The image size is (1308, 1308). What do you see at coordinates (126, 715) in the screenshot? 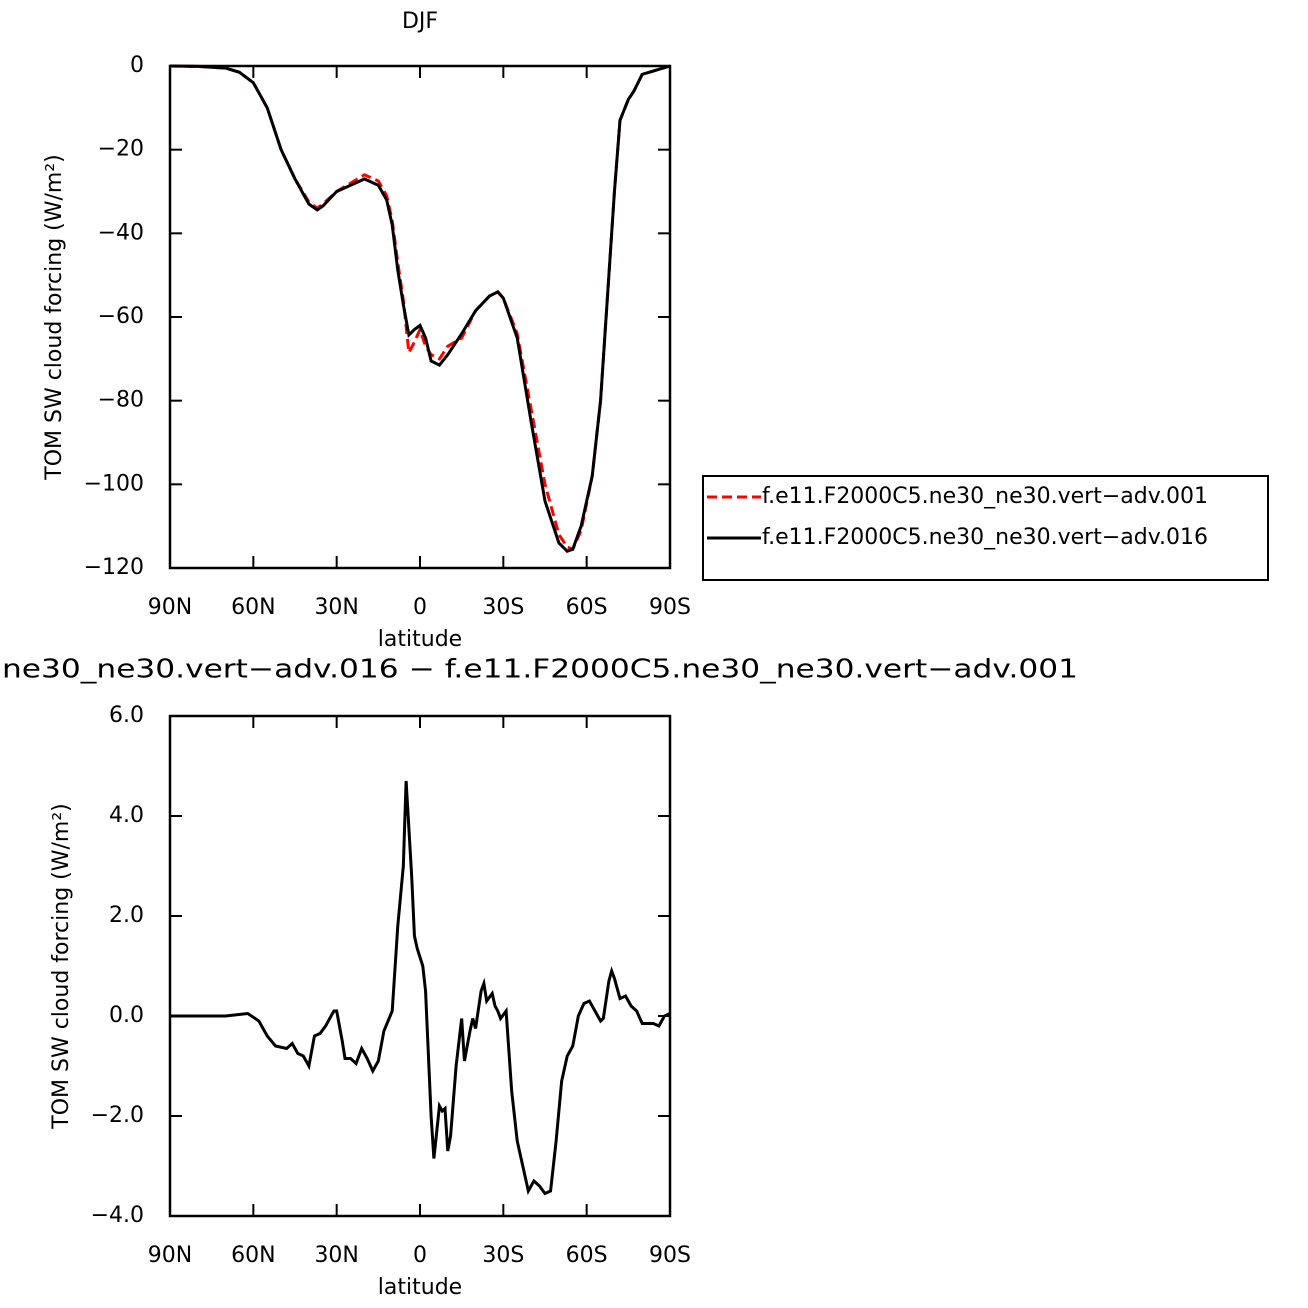
I see `y-tick-label: 6.0` at bounding box center [126, 715].